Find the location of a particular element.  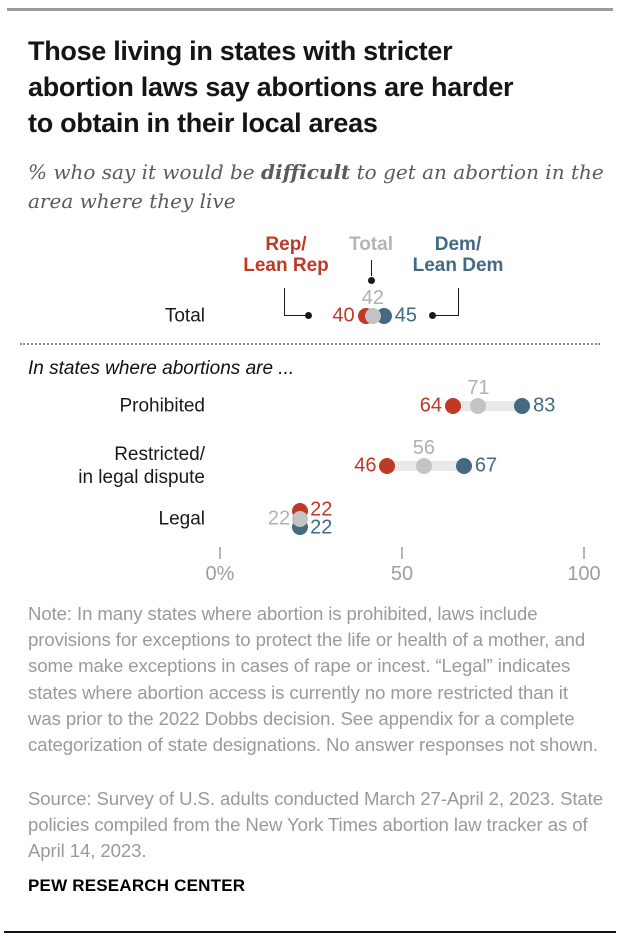

bottom-rule is located at coordinates (310, 932).